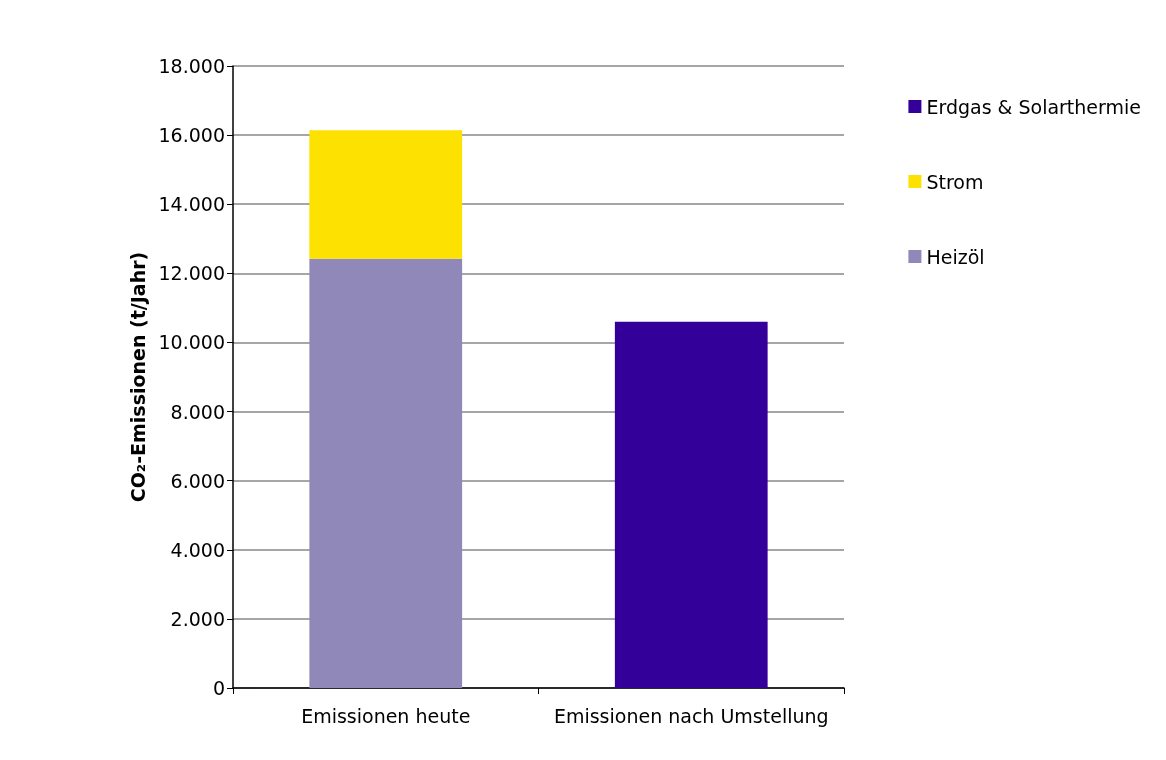 The width and height of the screenshot is (1166, 760). Describe the element at coordinates (197, 618) in the screenshot. I see `y-tick-label: 2.000` at that location.